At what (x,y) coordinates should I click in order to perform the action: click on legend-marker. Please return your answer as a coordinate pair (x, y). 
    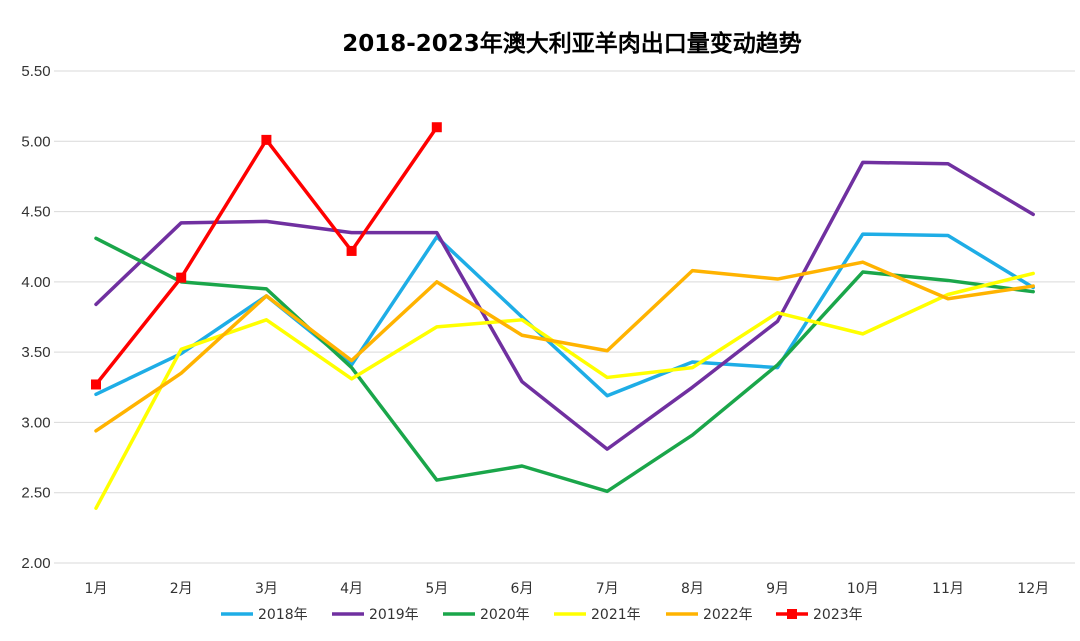
    Looking at the image, I should click on (792, 614).